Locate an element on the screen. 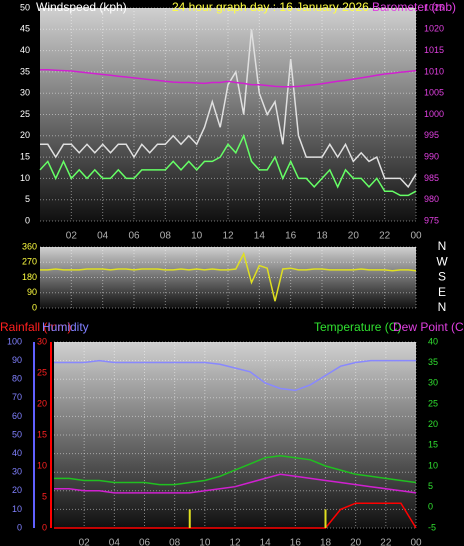  y3-tick-label: 10 is located at coordinates (42, 465).